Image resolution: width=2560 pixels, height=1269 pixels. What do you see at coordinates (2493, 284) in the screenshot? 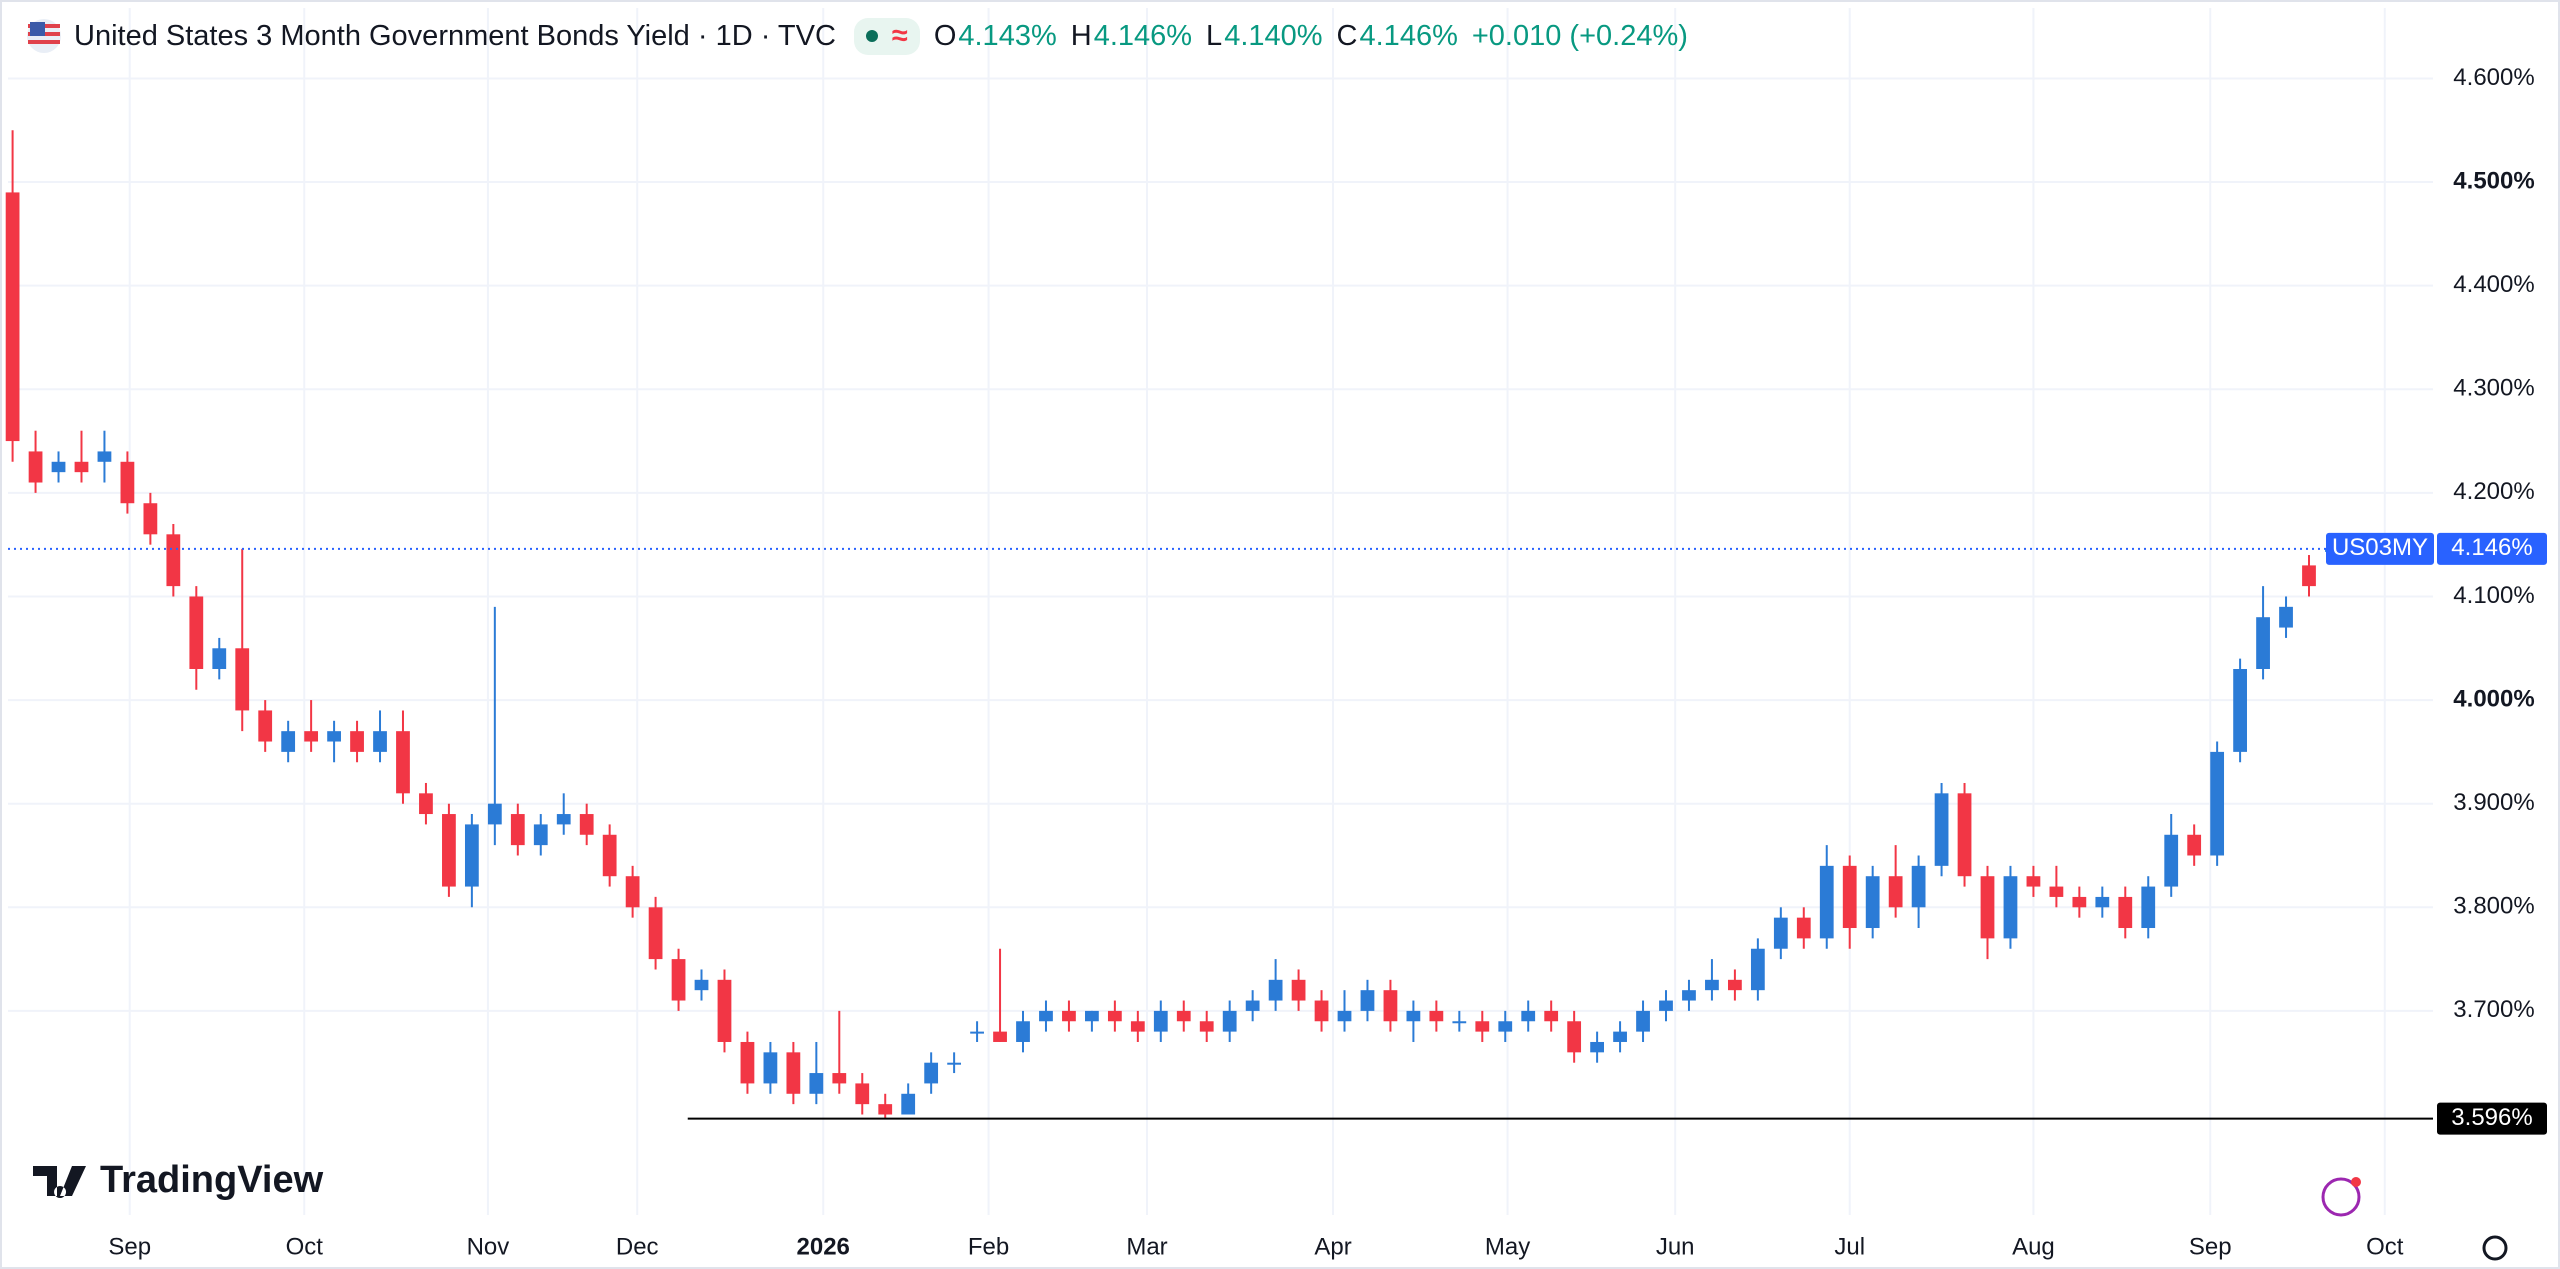
I see `y-tick-label: 4.400%` at bounding box center [2493, 284].